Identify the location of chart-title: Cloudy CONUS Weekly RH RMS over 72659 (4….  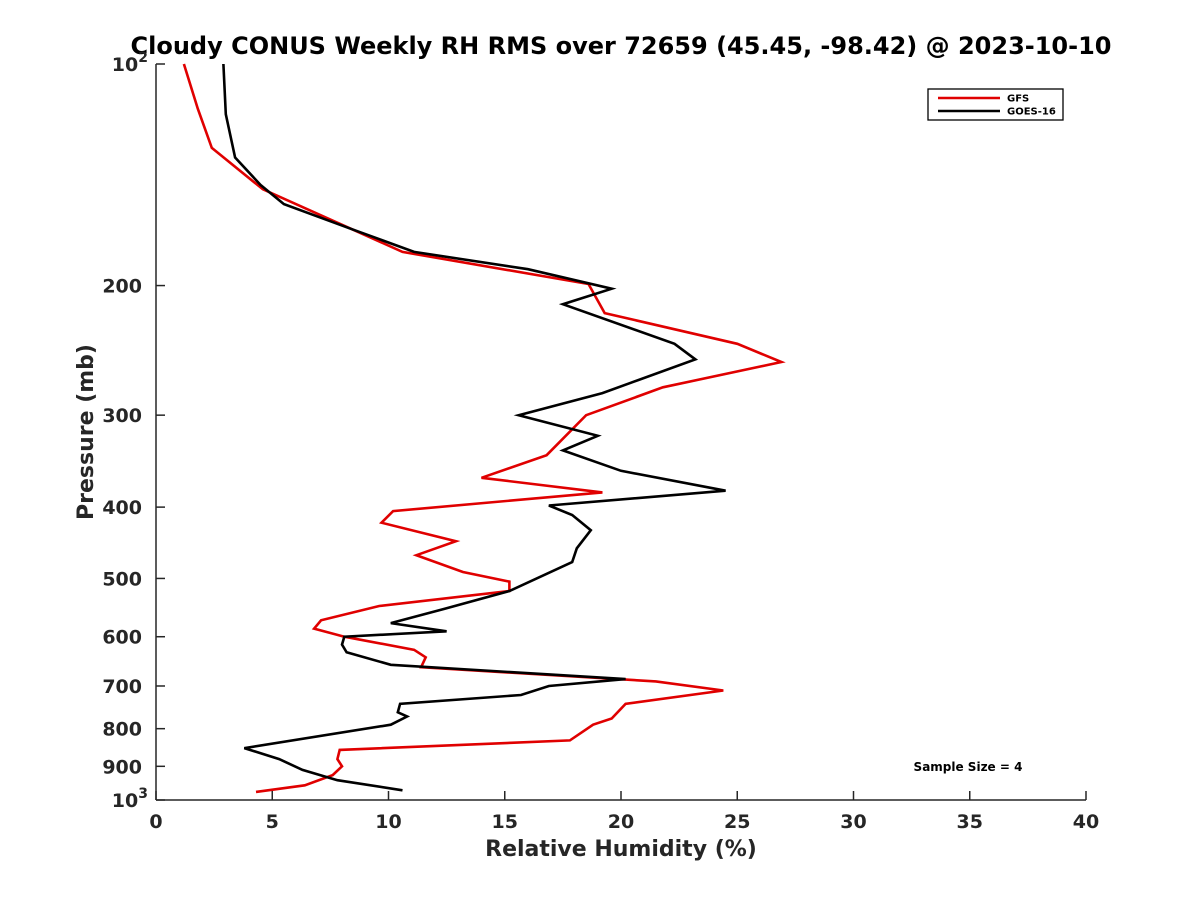
(621, 46).